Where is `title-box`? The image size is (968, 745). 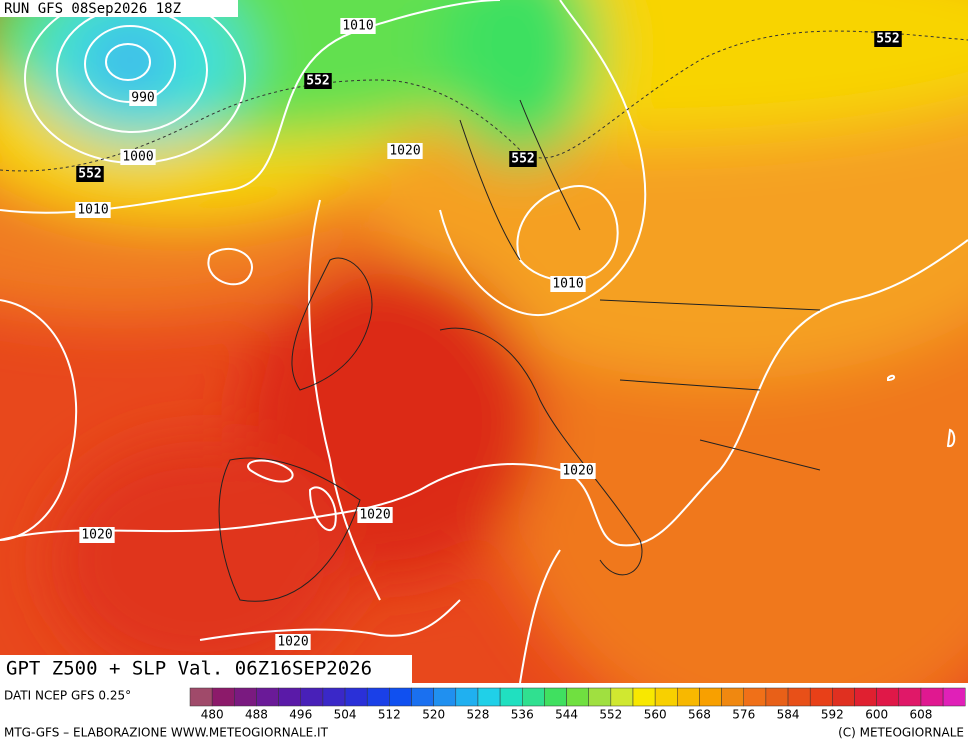 title-box is located at coordinates (206, 669).